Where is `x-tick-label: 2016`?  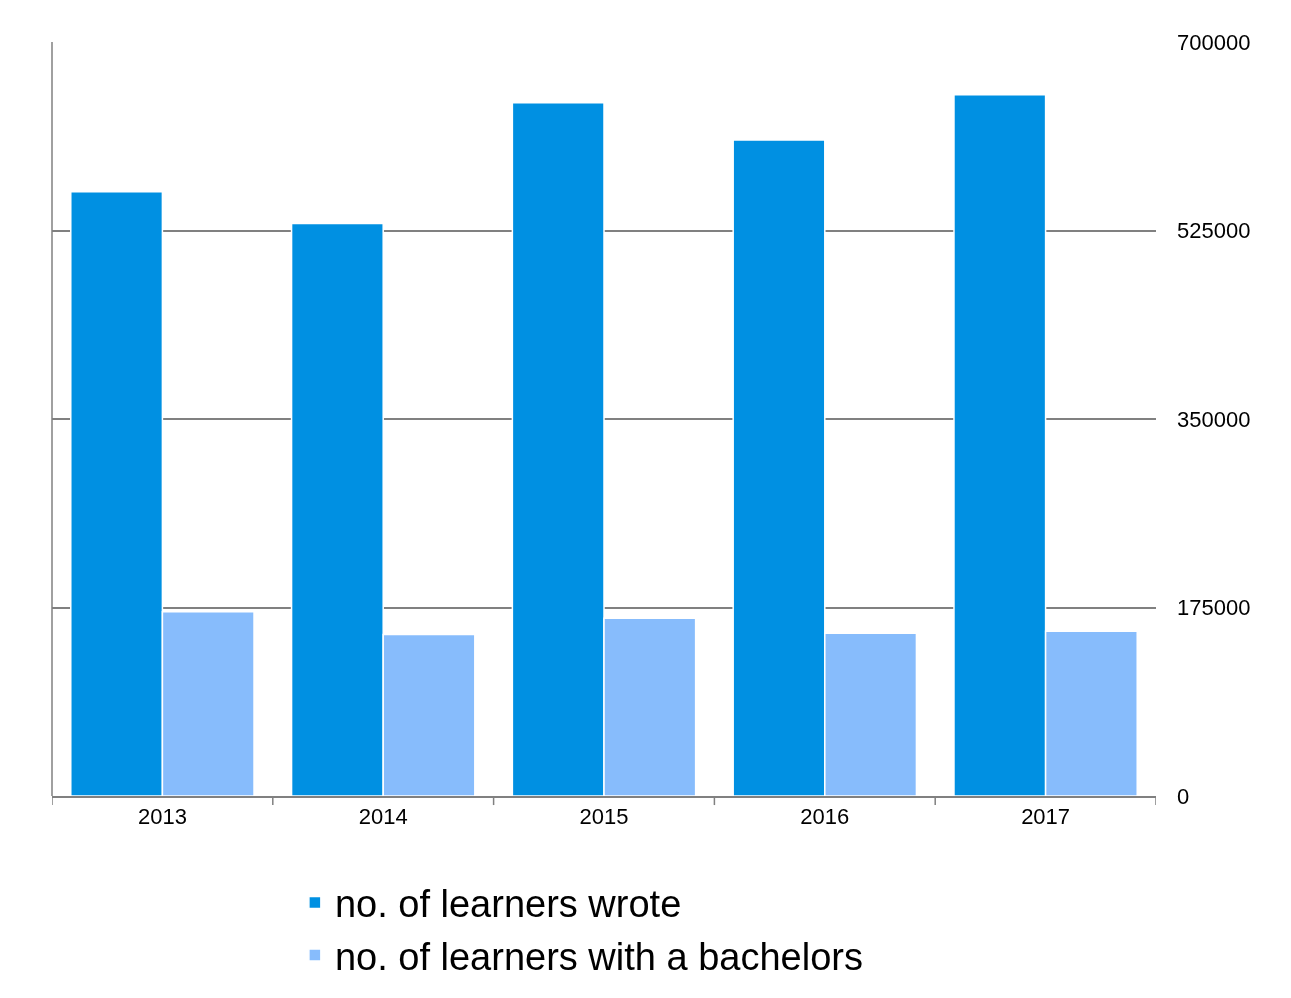 x-tick-label: 2016 is located at coordinates (825, 817).